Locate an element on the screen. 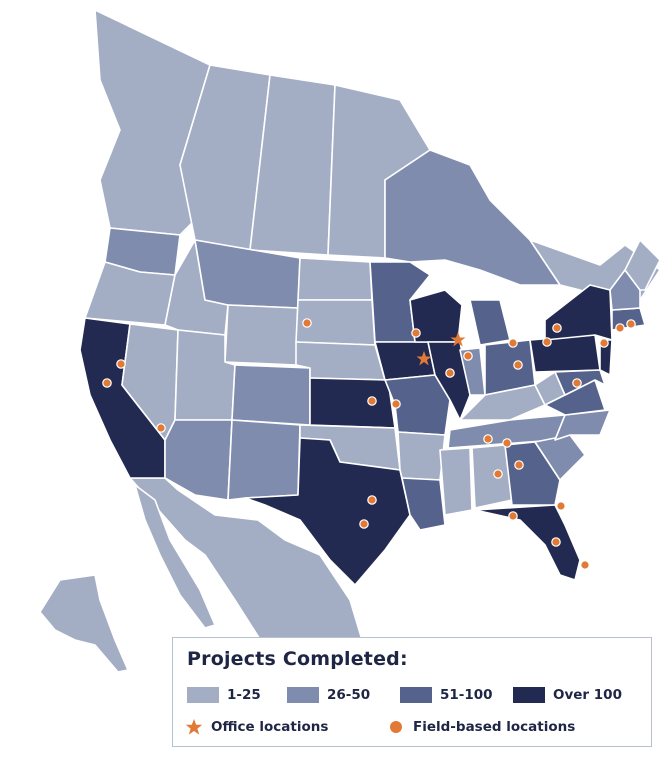 Image resolution: width=671 pixels, height=759 pixels. legend-item-over-100: Over 100 is located at coordinates (567, 695).